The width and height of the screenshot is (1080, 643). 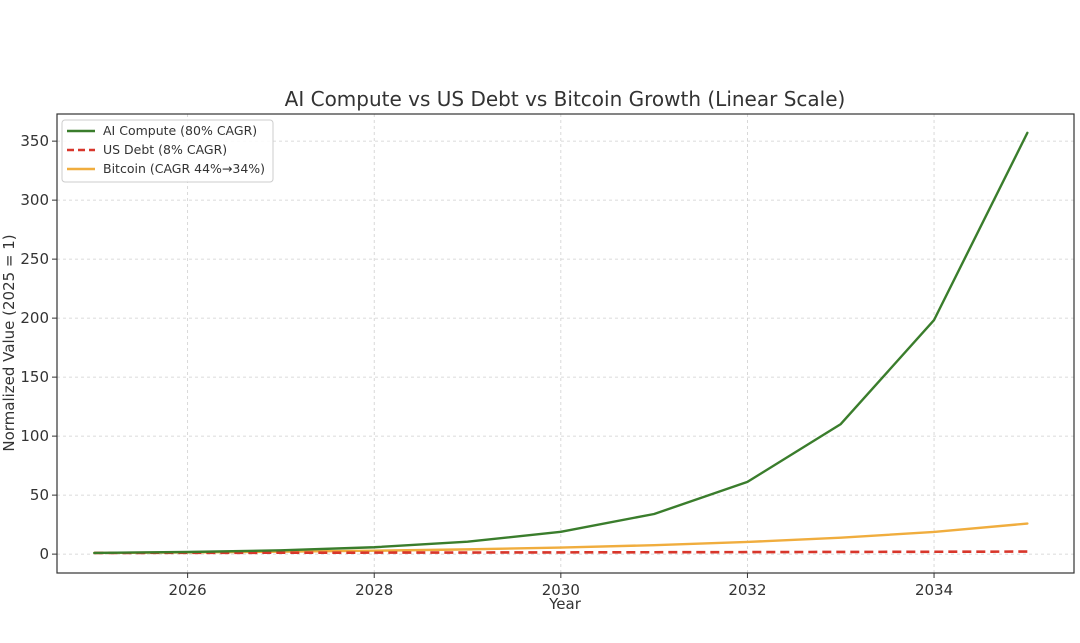 What do you see at coordinates (565, 604) in the screenshot?
I see `x-axis-label: Year` at bounding box center [565, 604].